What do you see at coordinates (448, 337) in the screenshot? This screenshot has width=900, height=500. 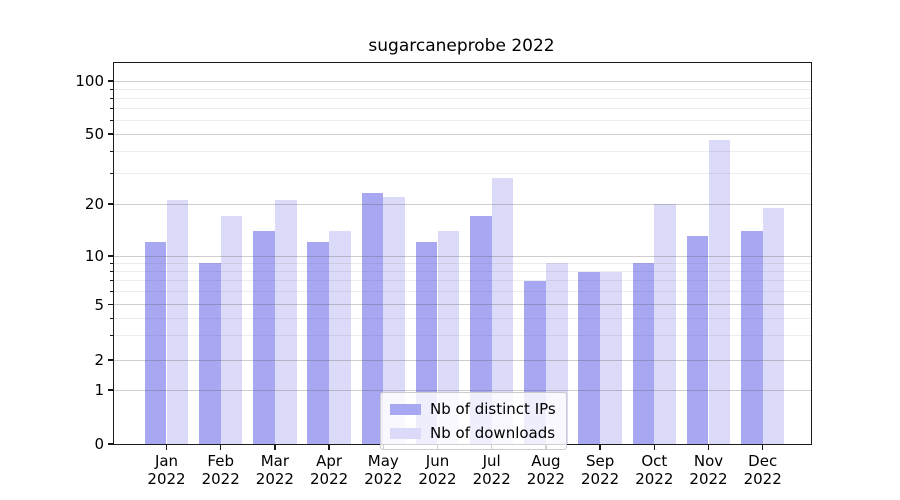 I see `bar-downloads-jun` at bounding box center [448, 337].